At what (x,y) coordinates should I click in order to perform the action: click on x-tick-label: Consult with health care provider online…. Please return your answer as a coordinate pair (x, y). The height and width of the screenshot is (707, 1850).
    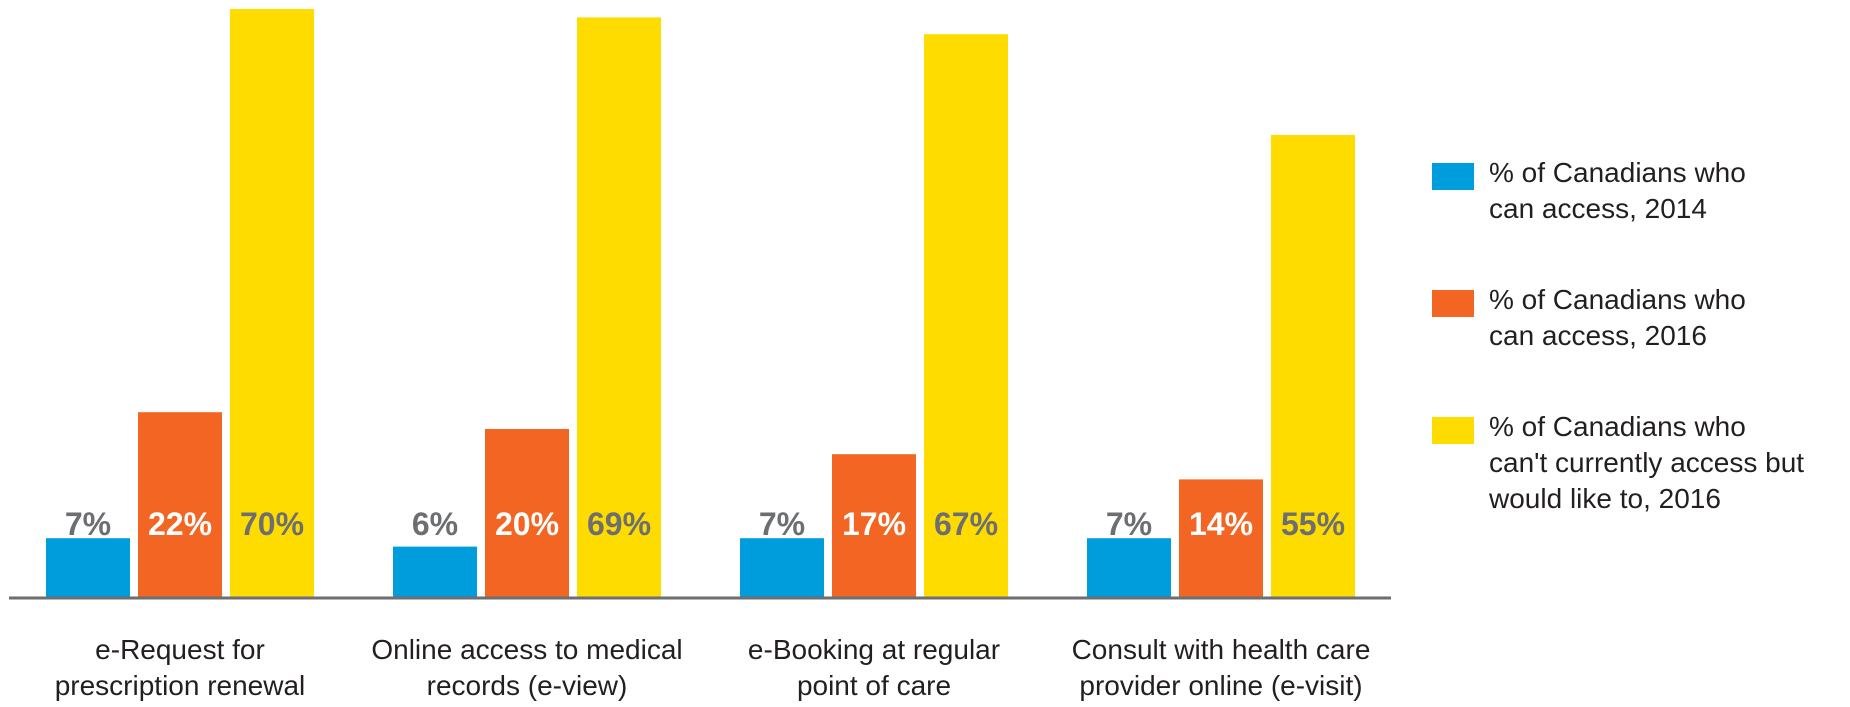
    Looking at the image, I should click on (1221, 667).